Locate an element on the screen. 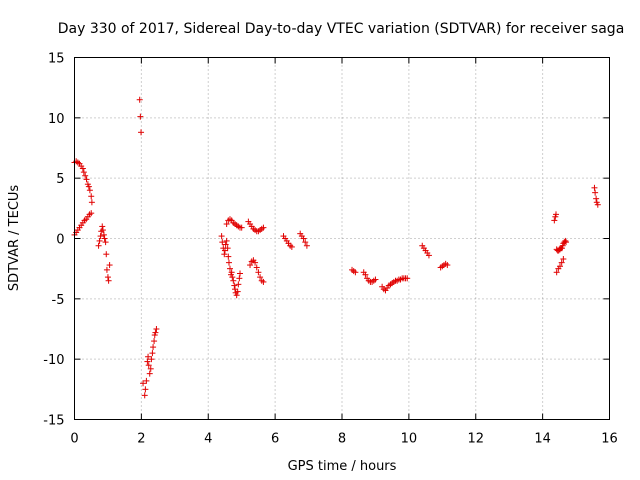 The height and width of the screenshot is (480, 640). y-axis-tick-labels: -15 -10 -5 0 5 10 15 is located at coordinates (53, 240).